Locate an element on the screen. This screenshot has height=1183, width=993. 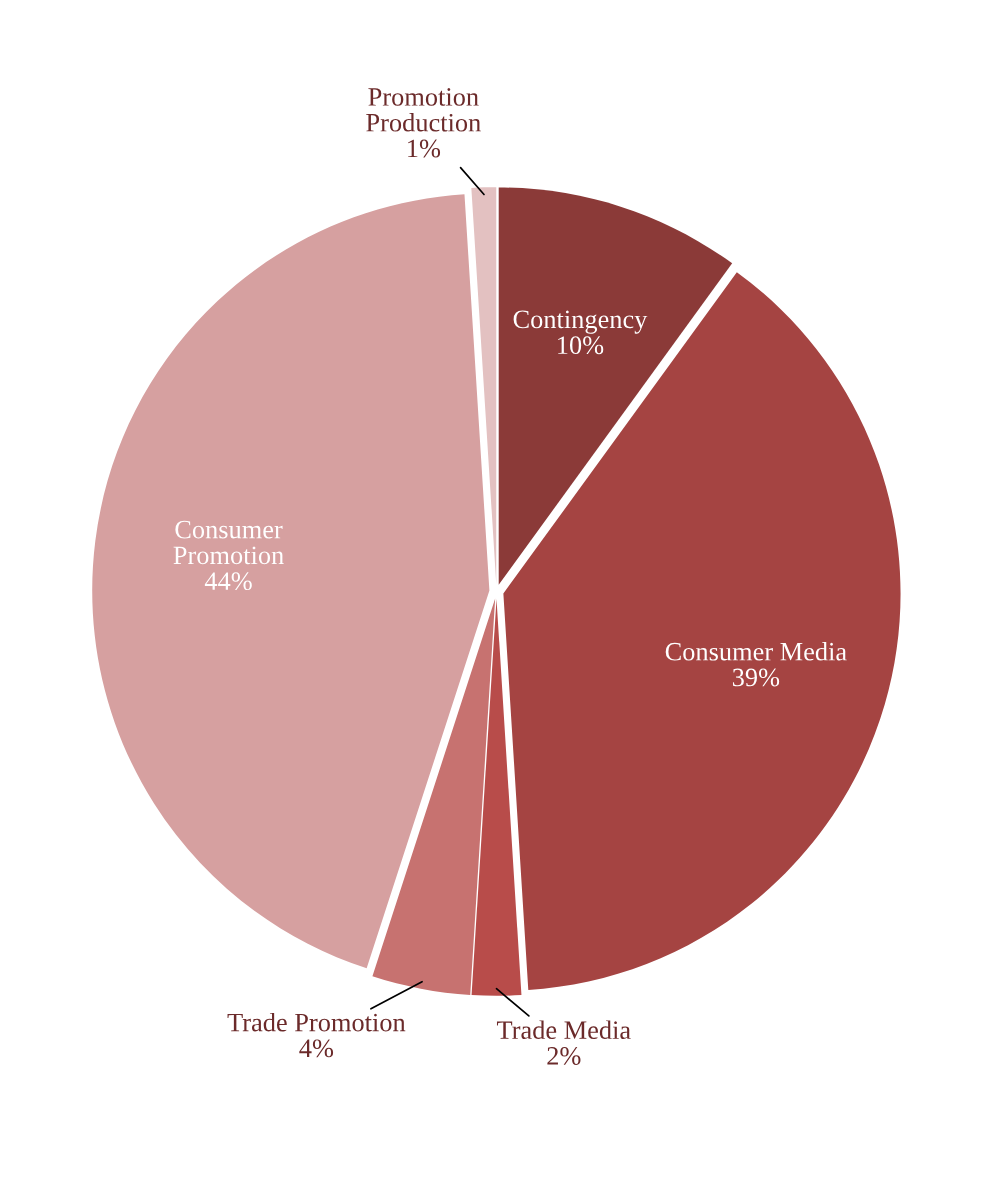
data-label: 1% is located at coordinates (424, 148).